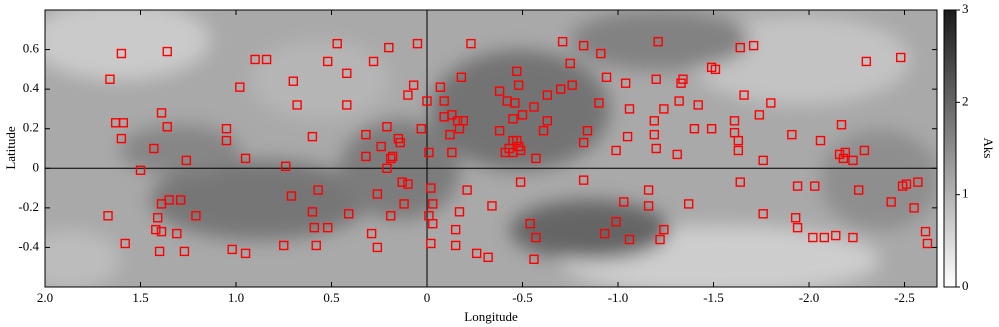 The width and height of the screenshot is (999, 327). What do you see at coordinates (31, 87) in the screenshot?
I see `y-tick-label: 0.4` at bounding box center [31, 87].